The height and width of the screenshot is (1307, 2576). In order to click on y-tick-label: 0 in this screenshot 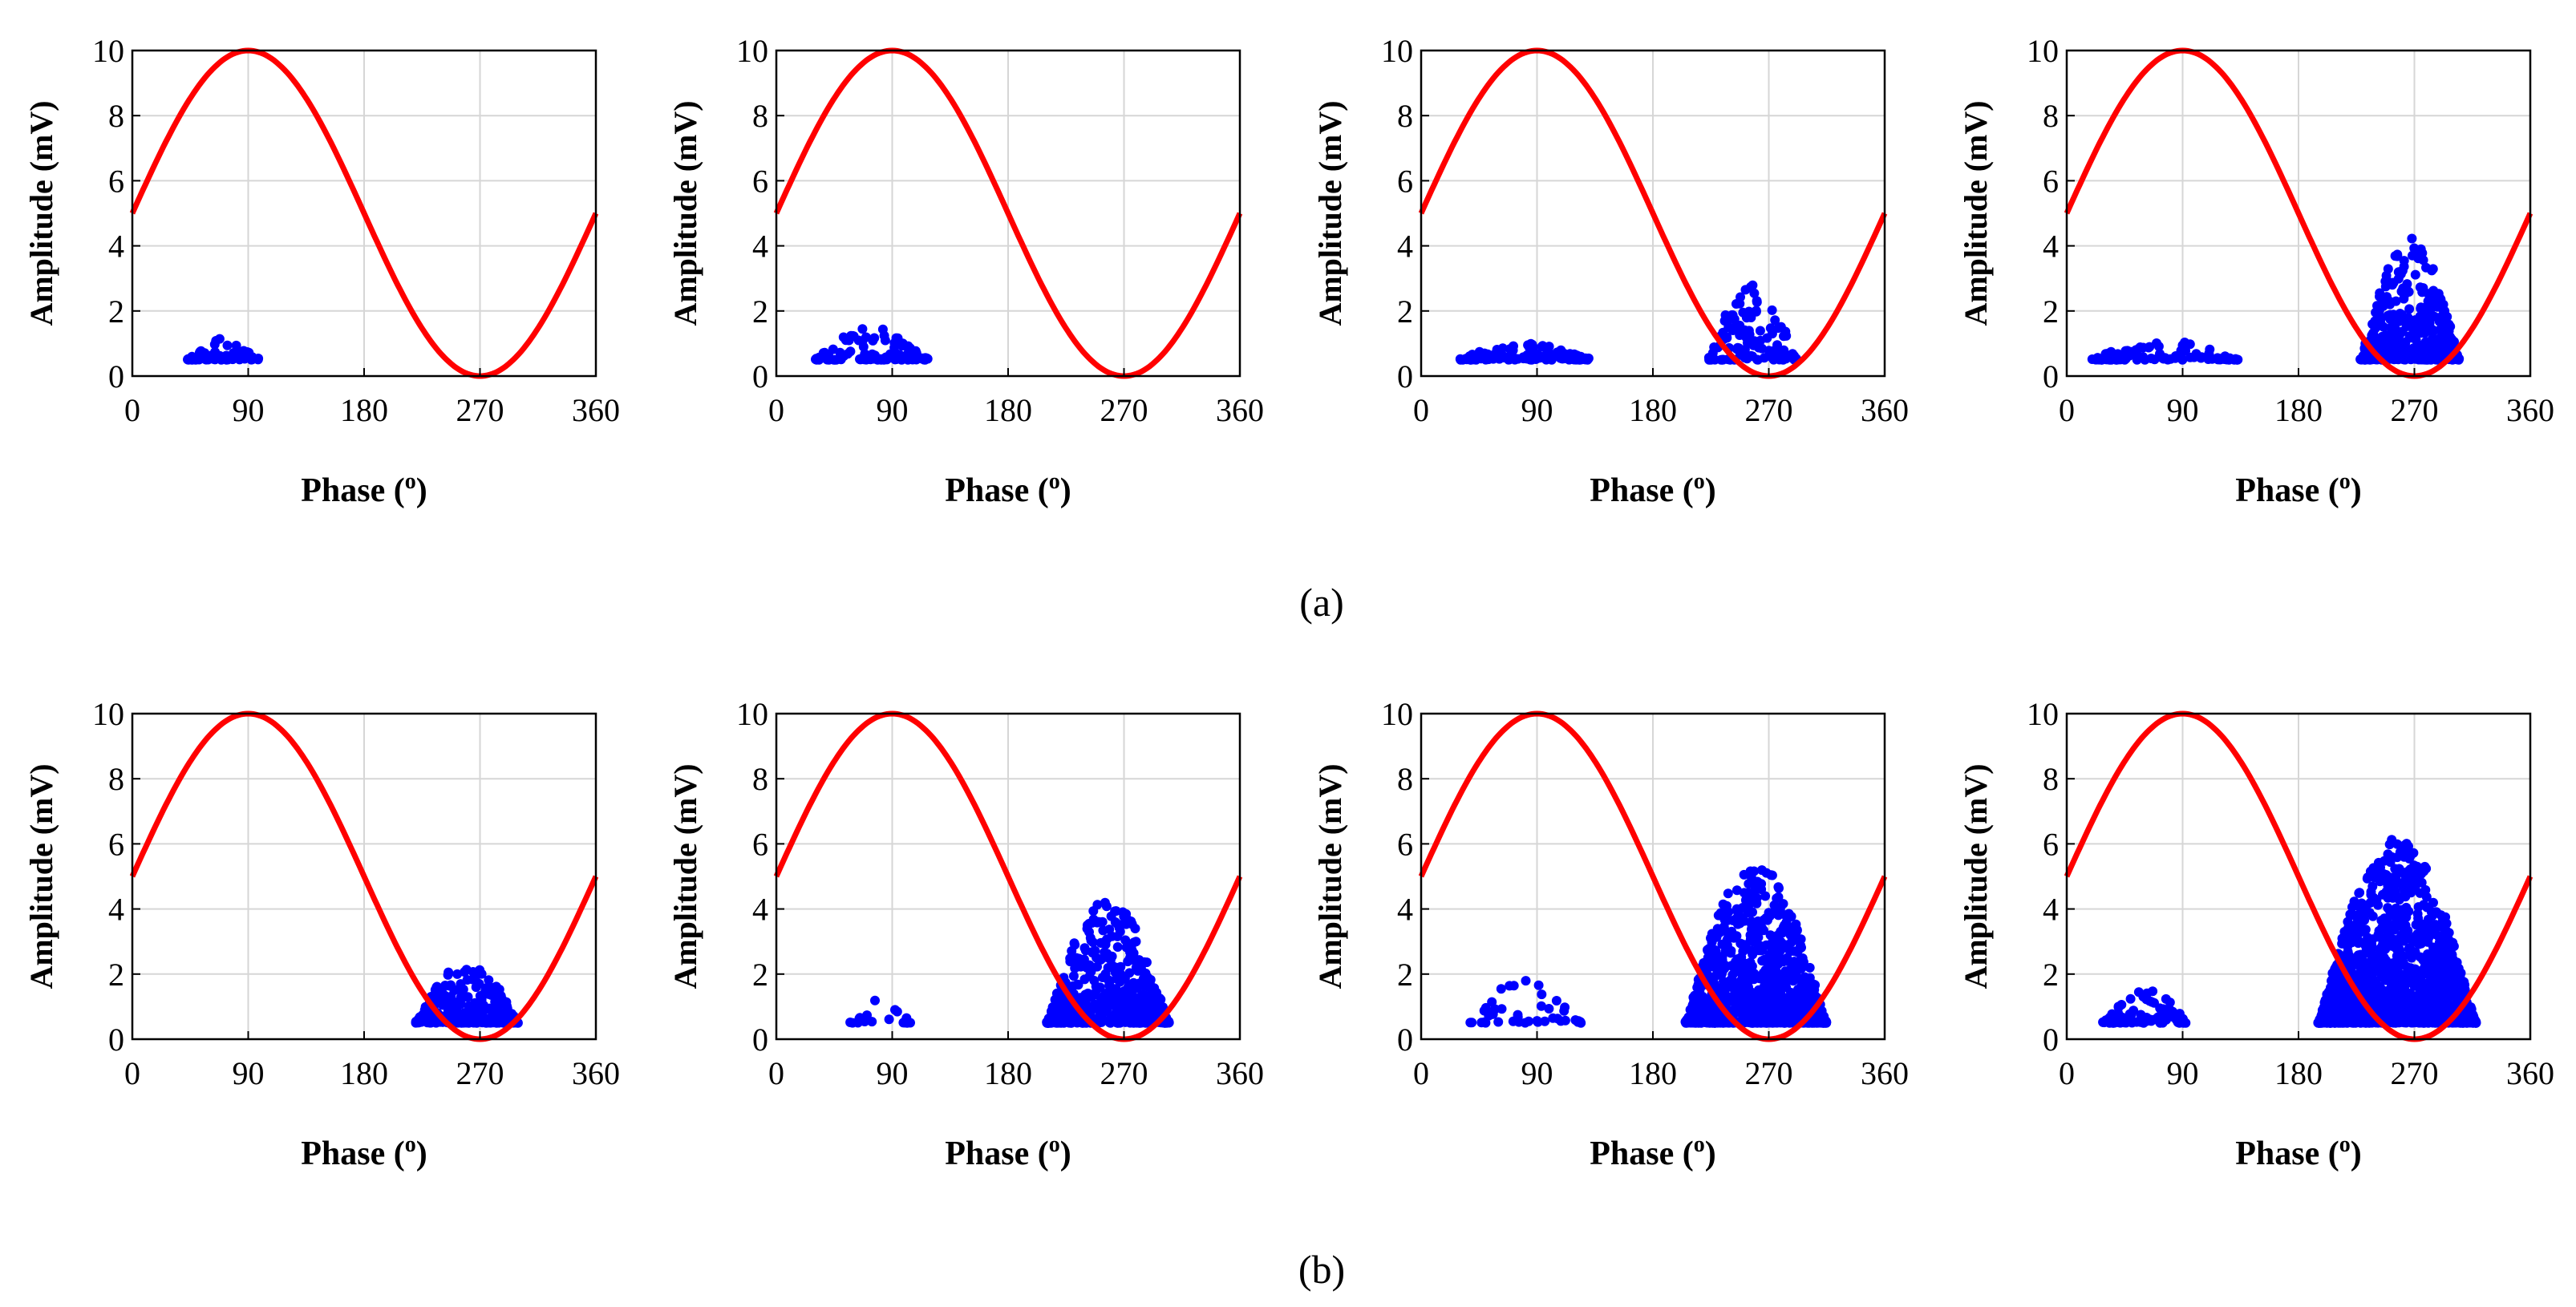, I will do `click(760, 1040)`.